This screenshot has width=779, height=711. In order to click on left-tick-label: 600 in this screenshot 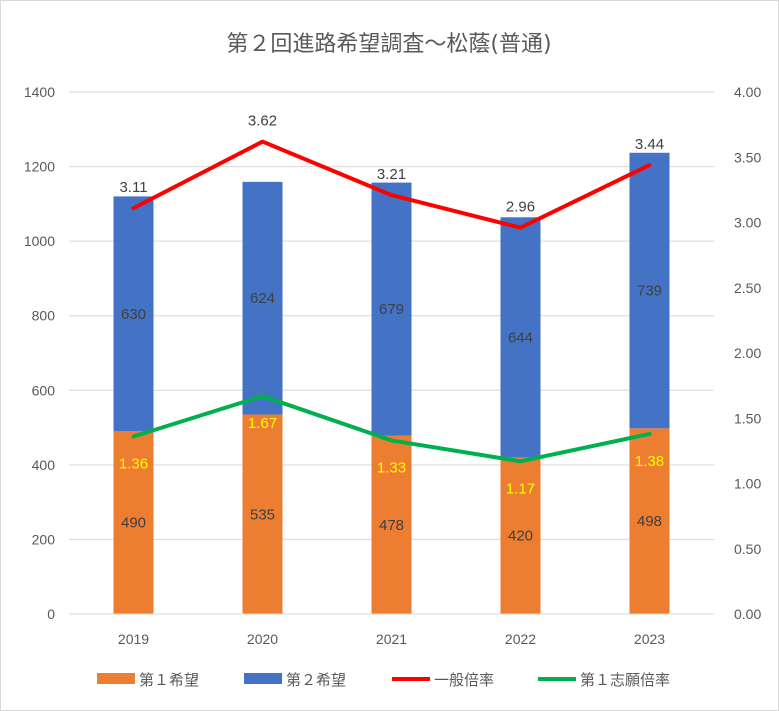, I will do `click(44, 390)`.